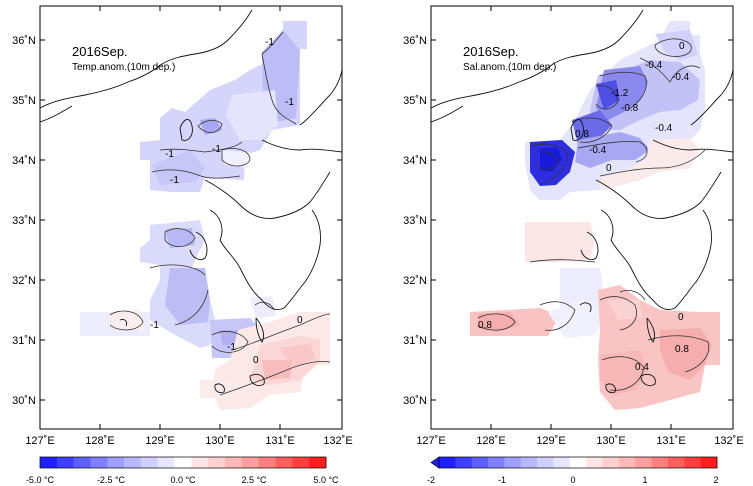  What do you see at coordinates (40, 480) in the screenshot?
I see `colorbar-label: -5.0 °C` at bounding box center [40, 480].